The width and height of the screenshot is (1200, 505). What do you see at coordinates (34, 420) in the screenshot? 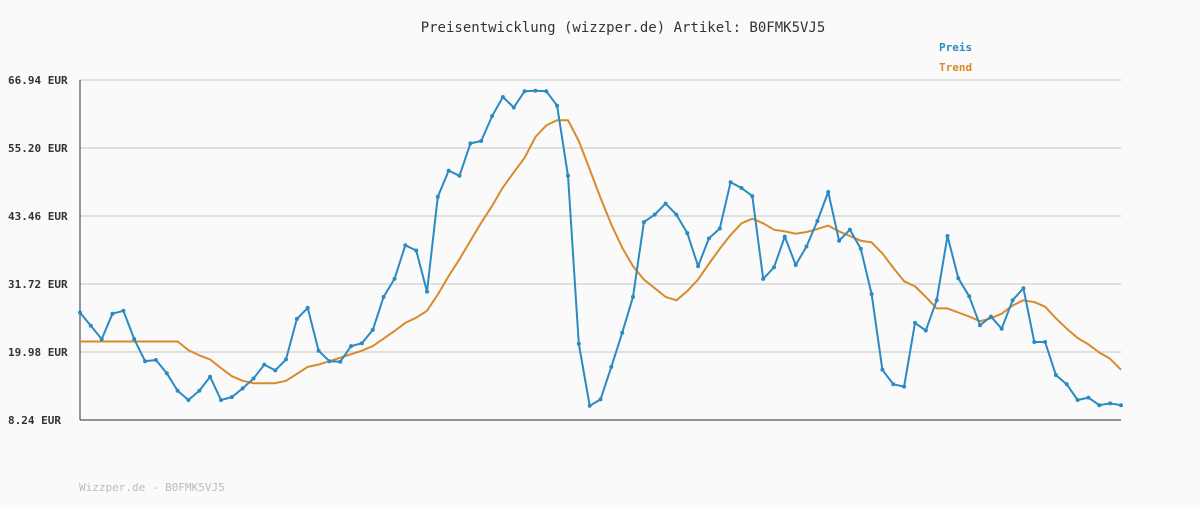
I see `y-tick-label: 8.24 EUR` at bounding box center [34, 420].